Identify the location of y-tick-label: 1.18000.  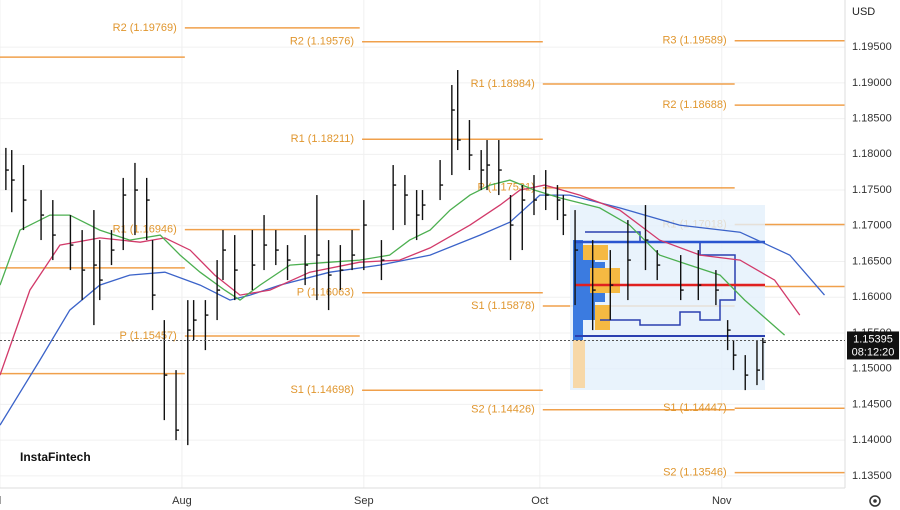
(872, 154).